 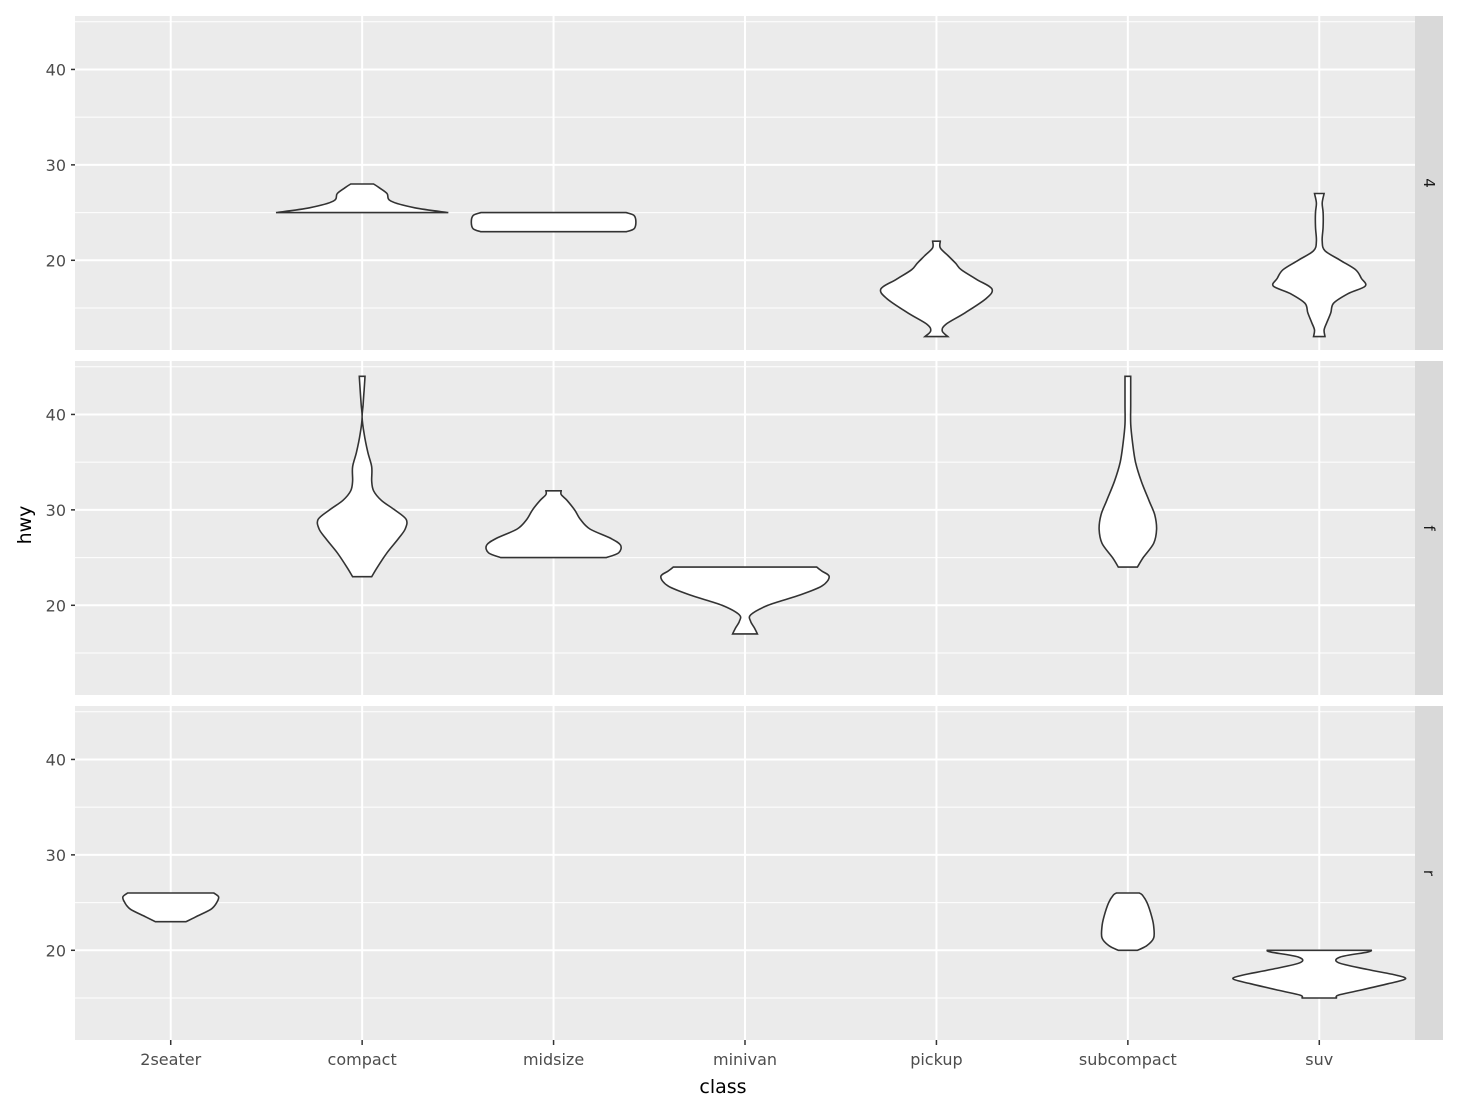 I want to click on violin-2seater, so click(x=170, y=907).